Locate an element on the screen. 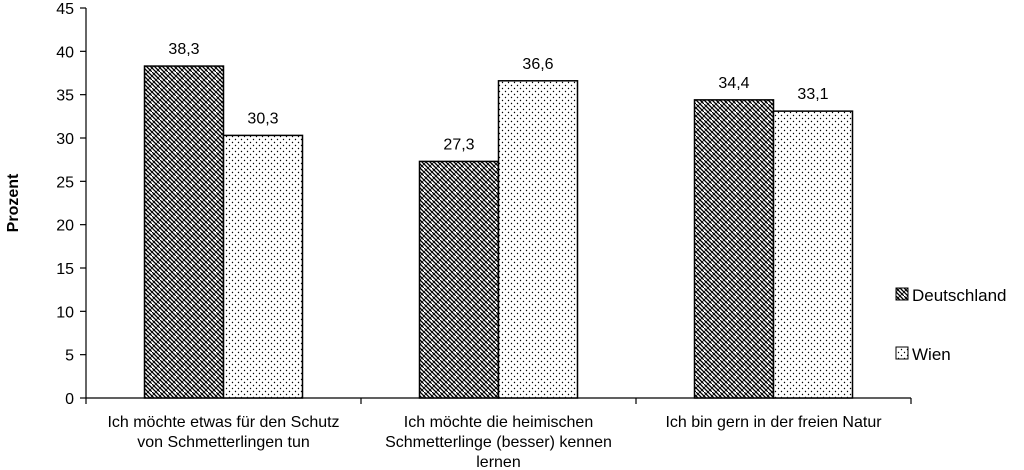 Image resolution: width=1024 pixels, height=470 pixels. legend-swatch-deutschland is located at coordinates (902, 294).